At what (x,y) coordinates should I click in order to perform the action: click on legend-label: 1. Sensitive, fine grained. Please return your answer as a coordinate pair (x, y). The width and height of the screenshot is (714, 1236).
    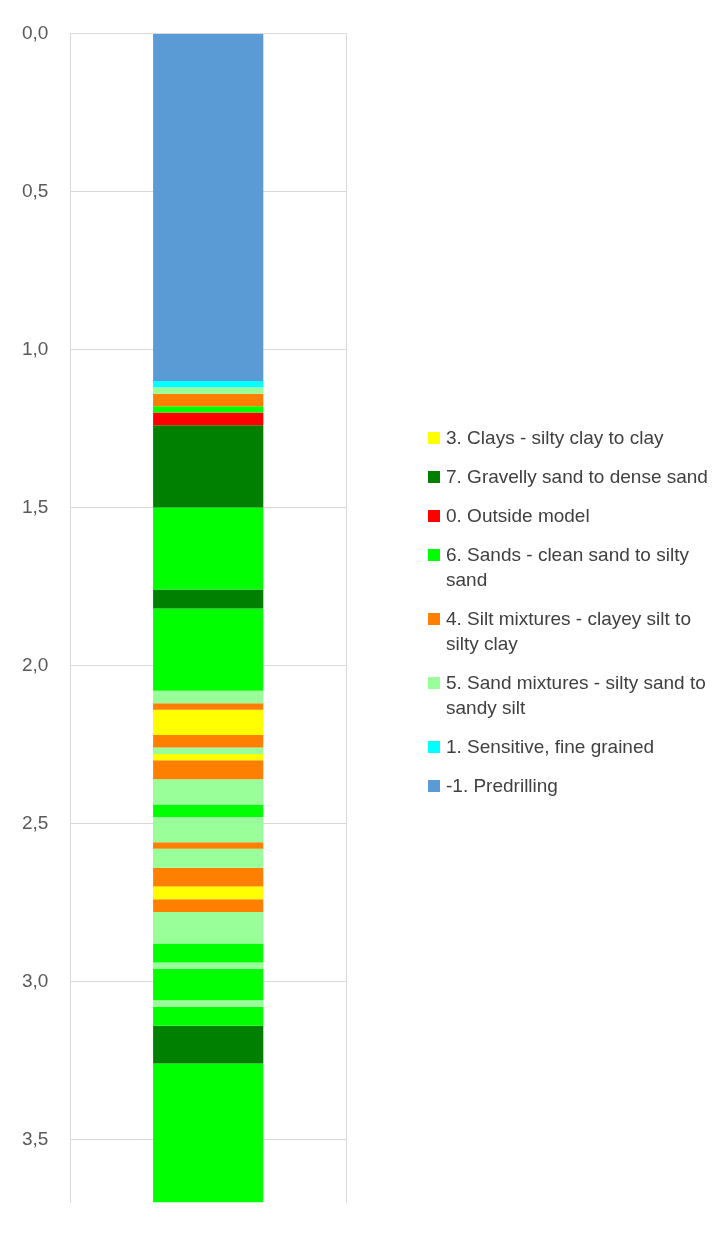
    Looking at the image, I should click on (550, 747).